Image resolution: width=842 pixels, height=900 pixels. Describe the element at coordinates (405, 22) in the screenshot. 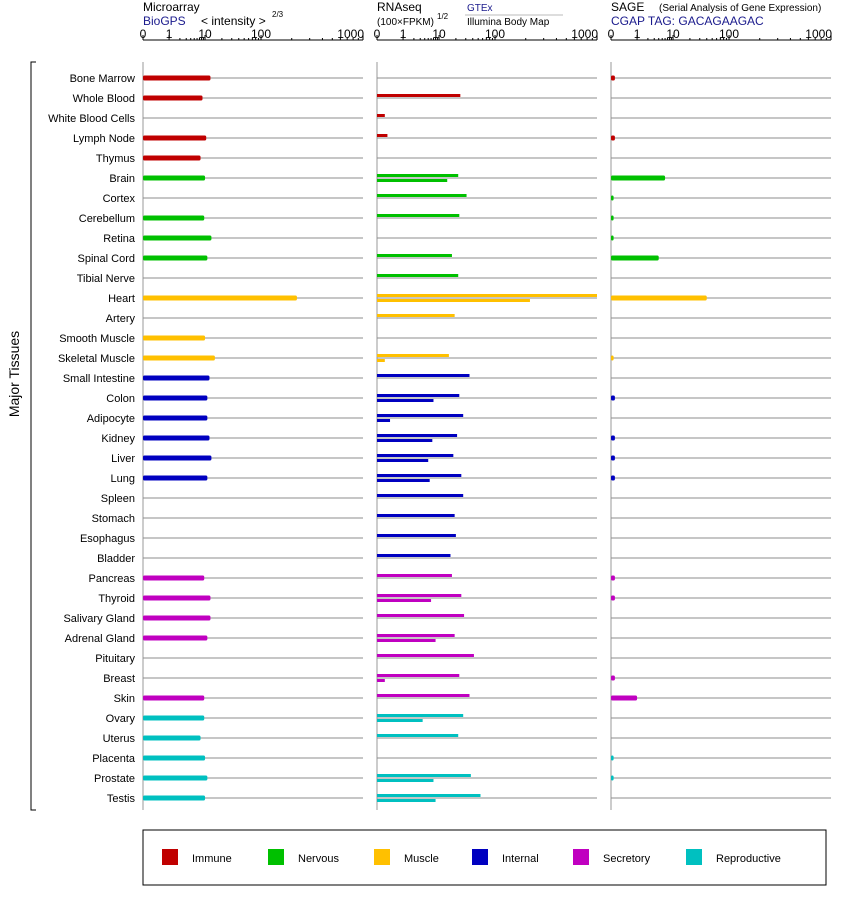

I see `rnaseq-scale-label: (100×FPKM)` at that location.